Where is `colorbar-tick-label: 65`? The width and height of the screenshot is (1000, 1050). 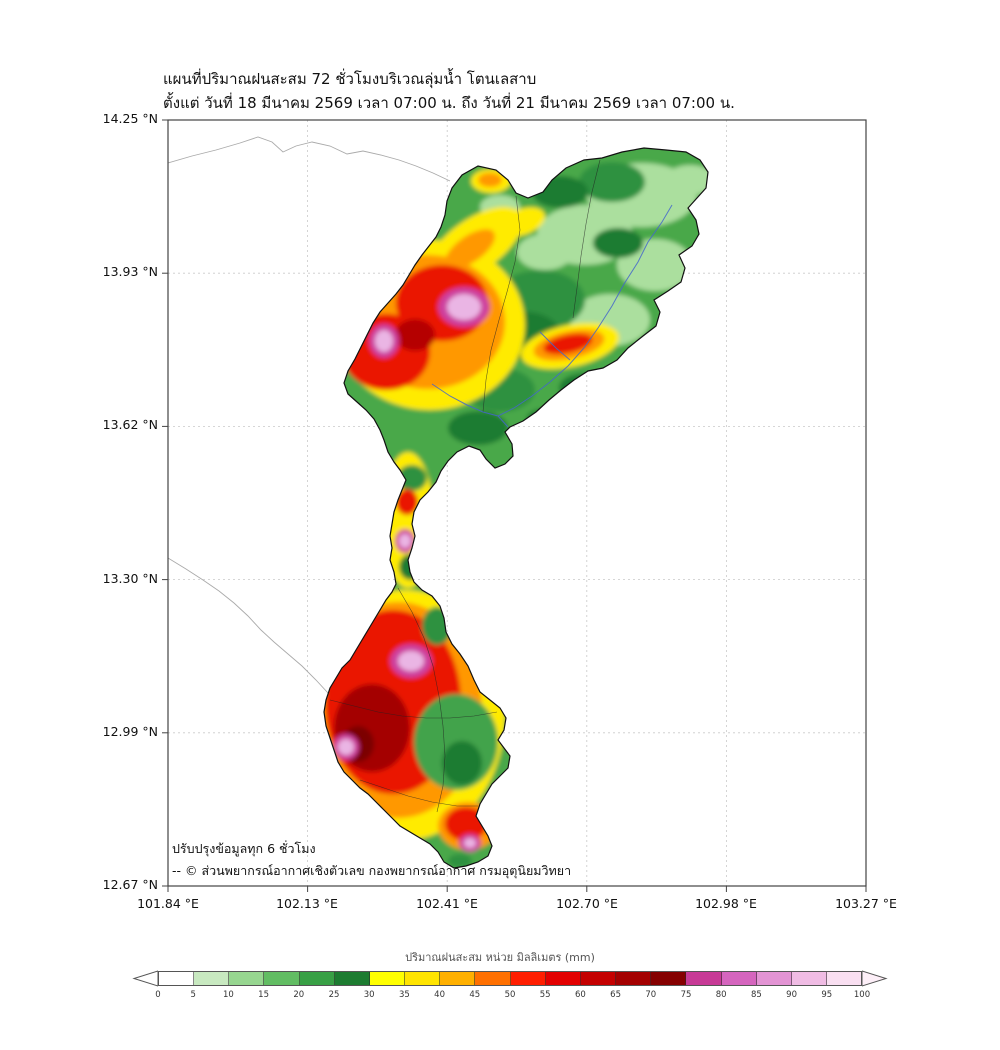
colorbar-tick-label: 65 is located at coordinates (616, 995).